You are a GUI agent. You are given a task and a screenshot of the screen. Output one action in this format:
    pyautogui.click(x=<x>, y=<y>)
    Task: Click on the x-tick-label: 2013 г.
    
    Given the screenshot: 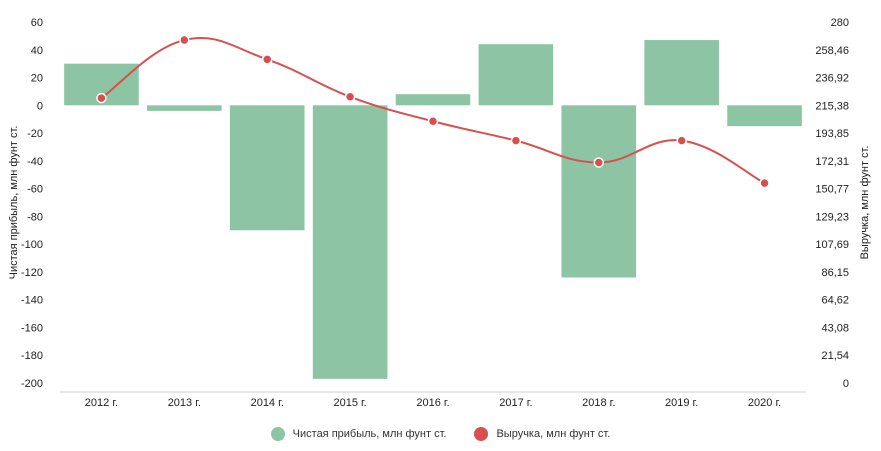 What is the action you would take?
    pyautogui.click(x=184, y=403)
    